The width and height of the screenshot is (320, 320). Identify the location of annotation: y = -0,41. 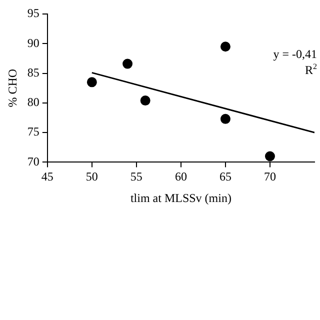
(295, 54).